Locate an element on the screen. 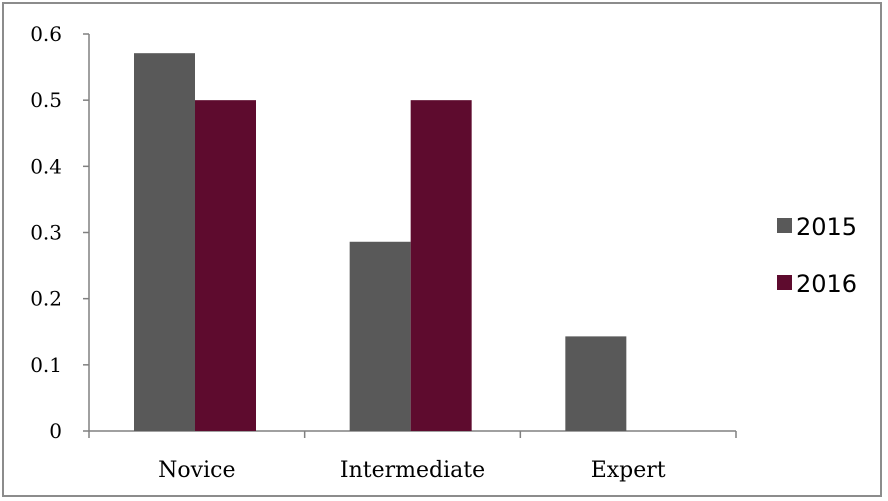  x-category-label: Intermediate is located at coordinates (412, 470).